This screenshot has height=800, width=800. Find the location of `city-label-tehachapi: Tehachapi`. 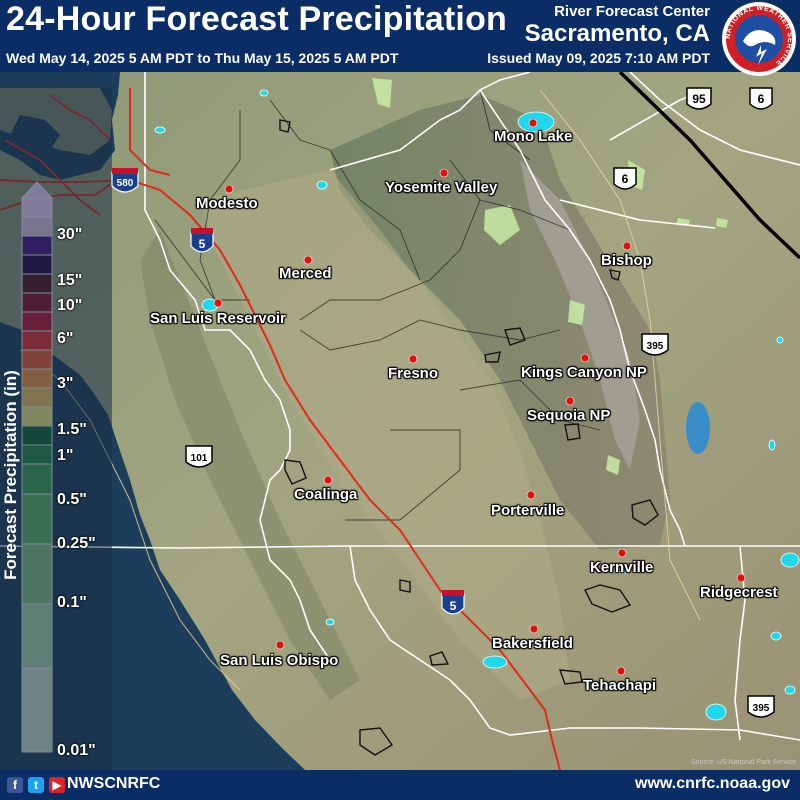

city-label-tehachapi: Tehachapi is located at coordinates (620, 685).